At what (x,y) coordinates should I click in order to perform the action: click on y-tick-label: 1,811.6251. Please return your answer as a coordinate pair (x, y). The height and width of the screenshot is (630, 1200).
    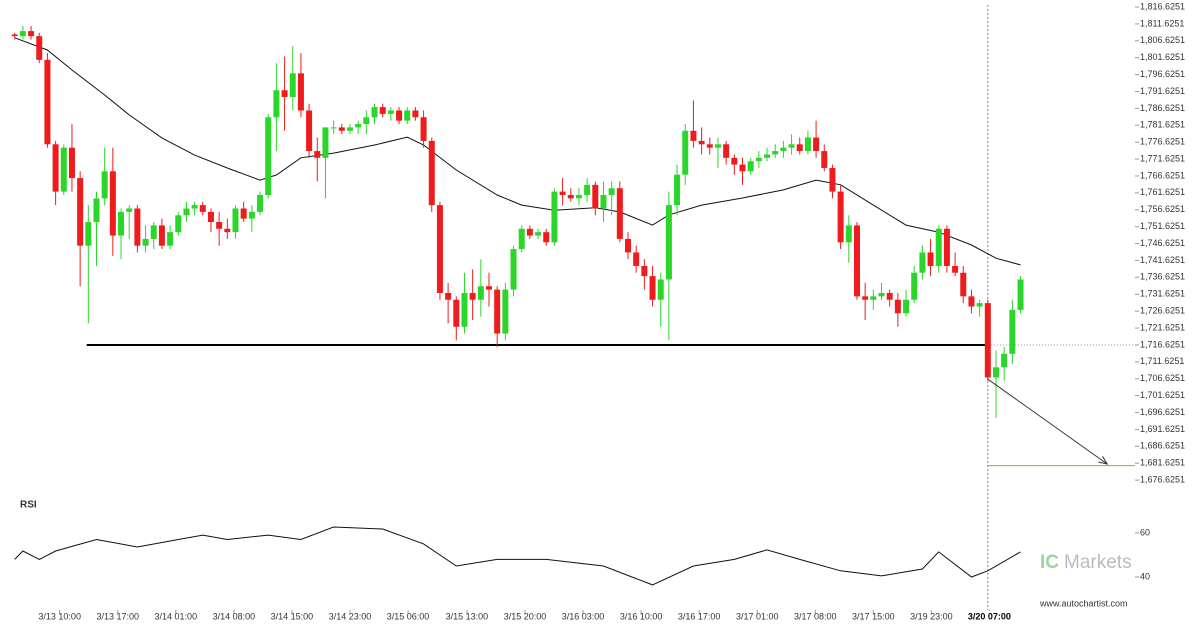
    Looking at the image, I should click on (1162, 23).